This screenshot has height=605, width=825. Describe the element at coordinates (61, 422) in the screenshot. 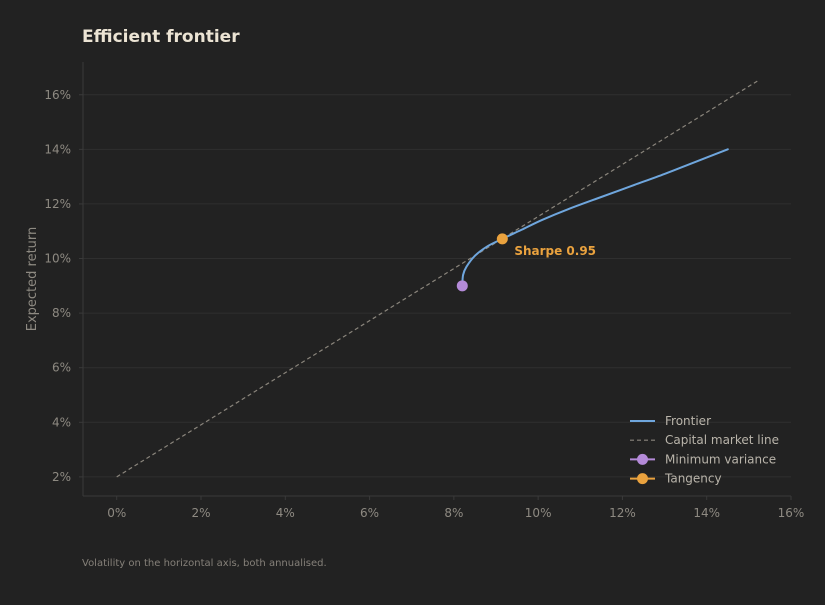

I see `y-tick-label: 4%` at that location.